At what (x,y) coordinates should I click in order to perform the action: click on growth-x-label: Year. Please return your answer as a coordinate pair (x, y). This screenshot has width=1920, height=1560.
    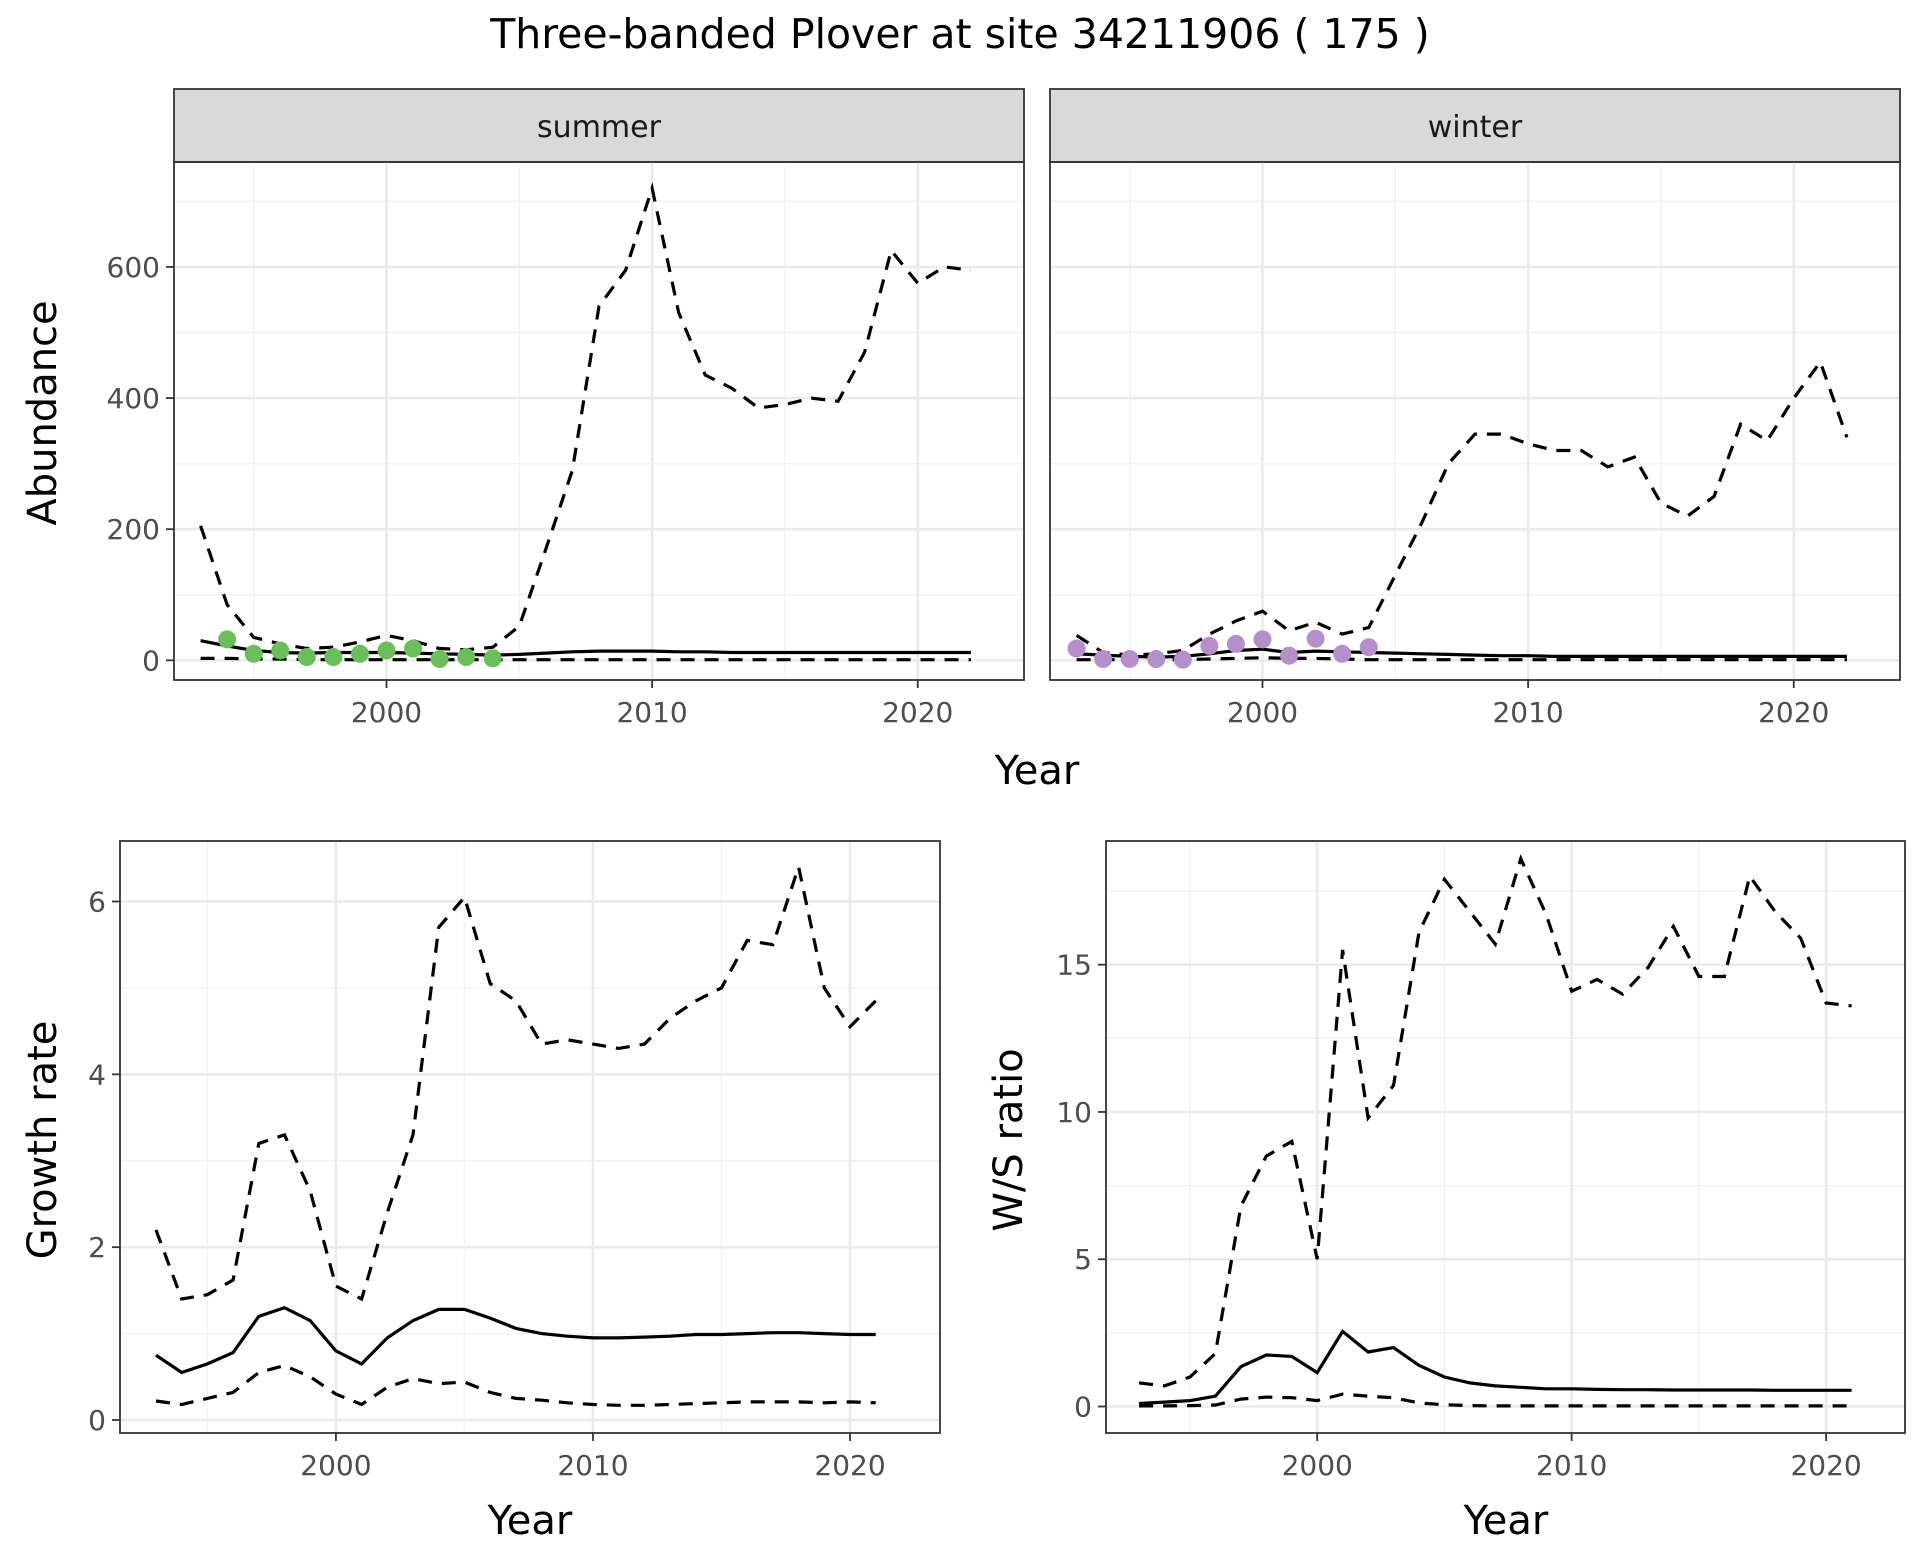
    Looking at the image, I should click on (530, 1521).